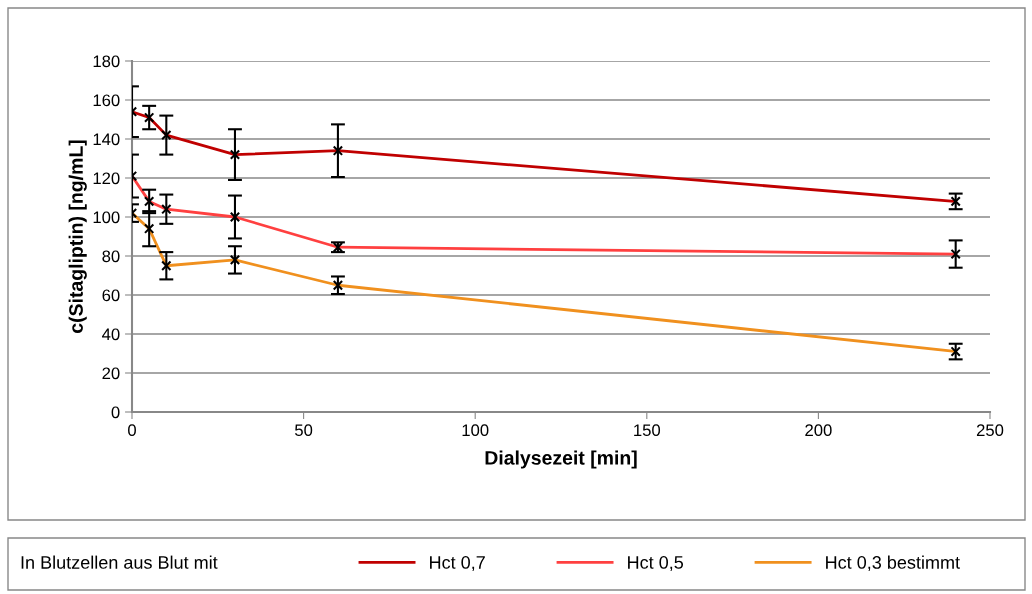  Describe the element at coordinates (561, 459) in the screenshot. I see `x-axis-title: Dialysezeit [min]` at that location.